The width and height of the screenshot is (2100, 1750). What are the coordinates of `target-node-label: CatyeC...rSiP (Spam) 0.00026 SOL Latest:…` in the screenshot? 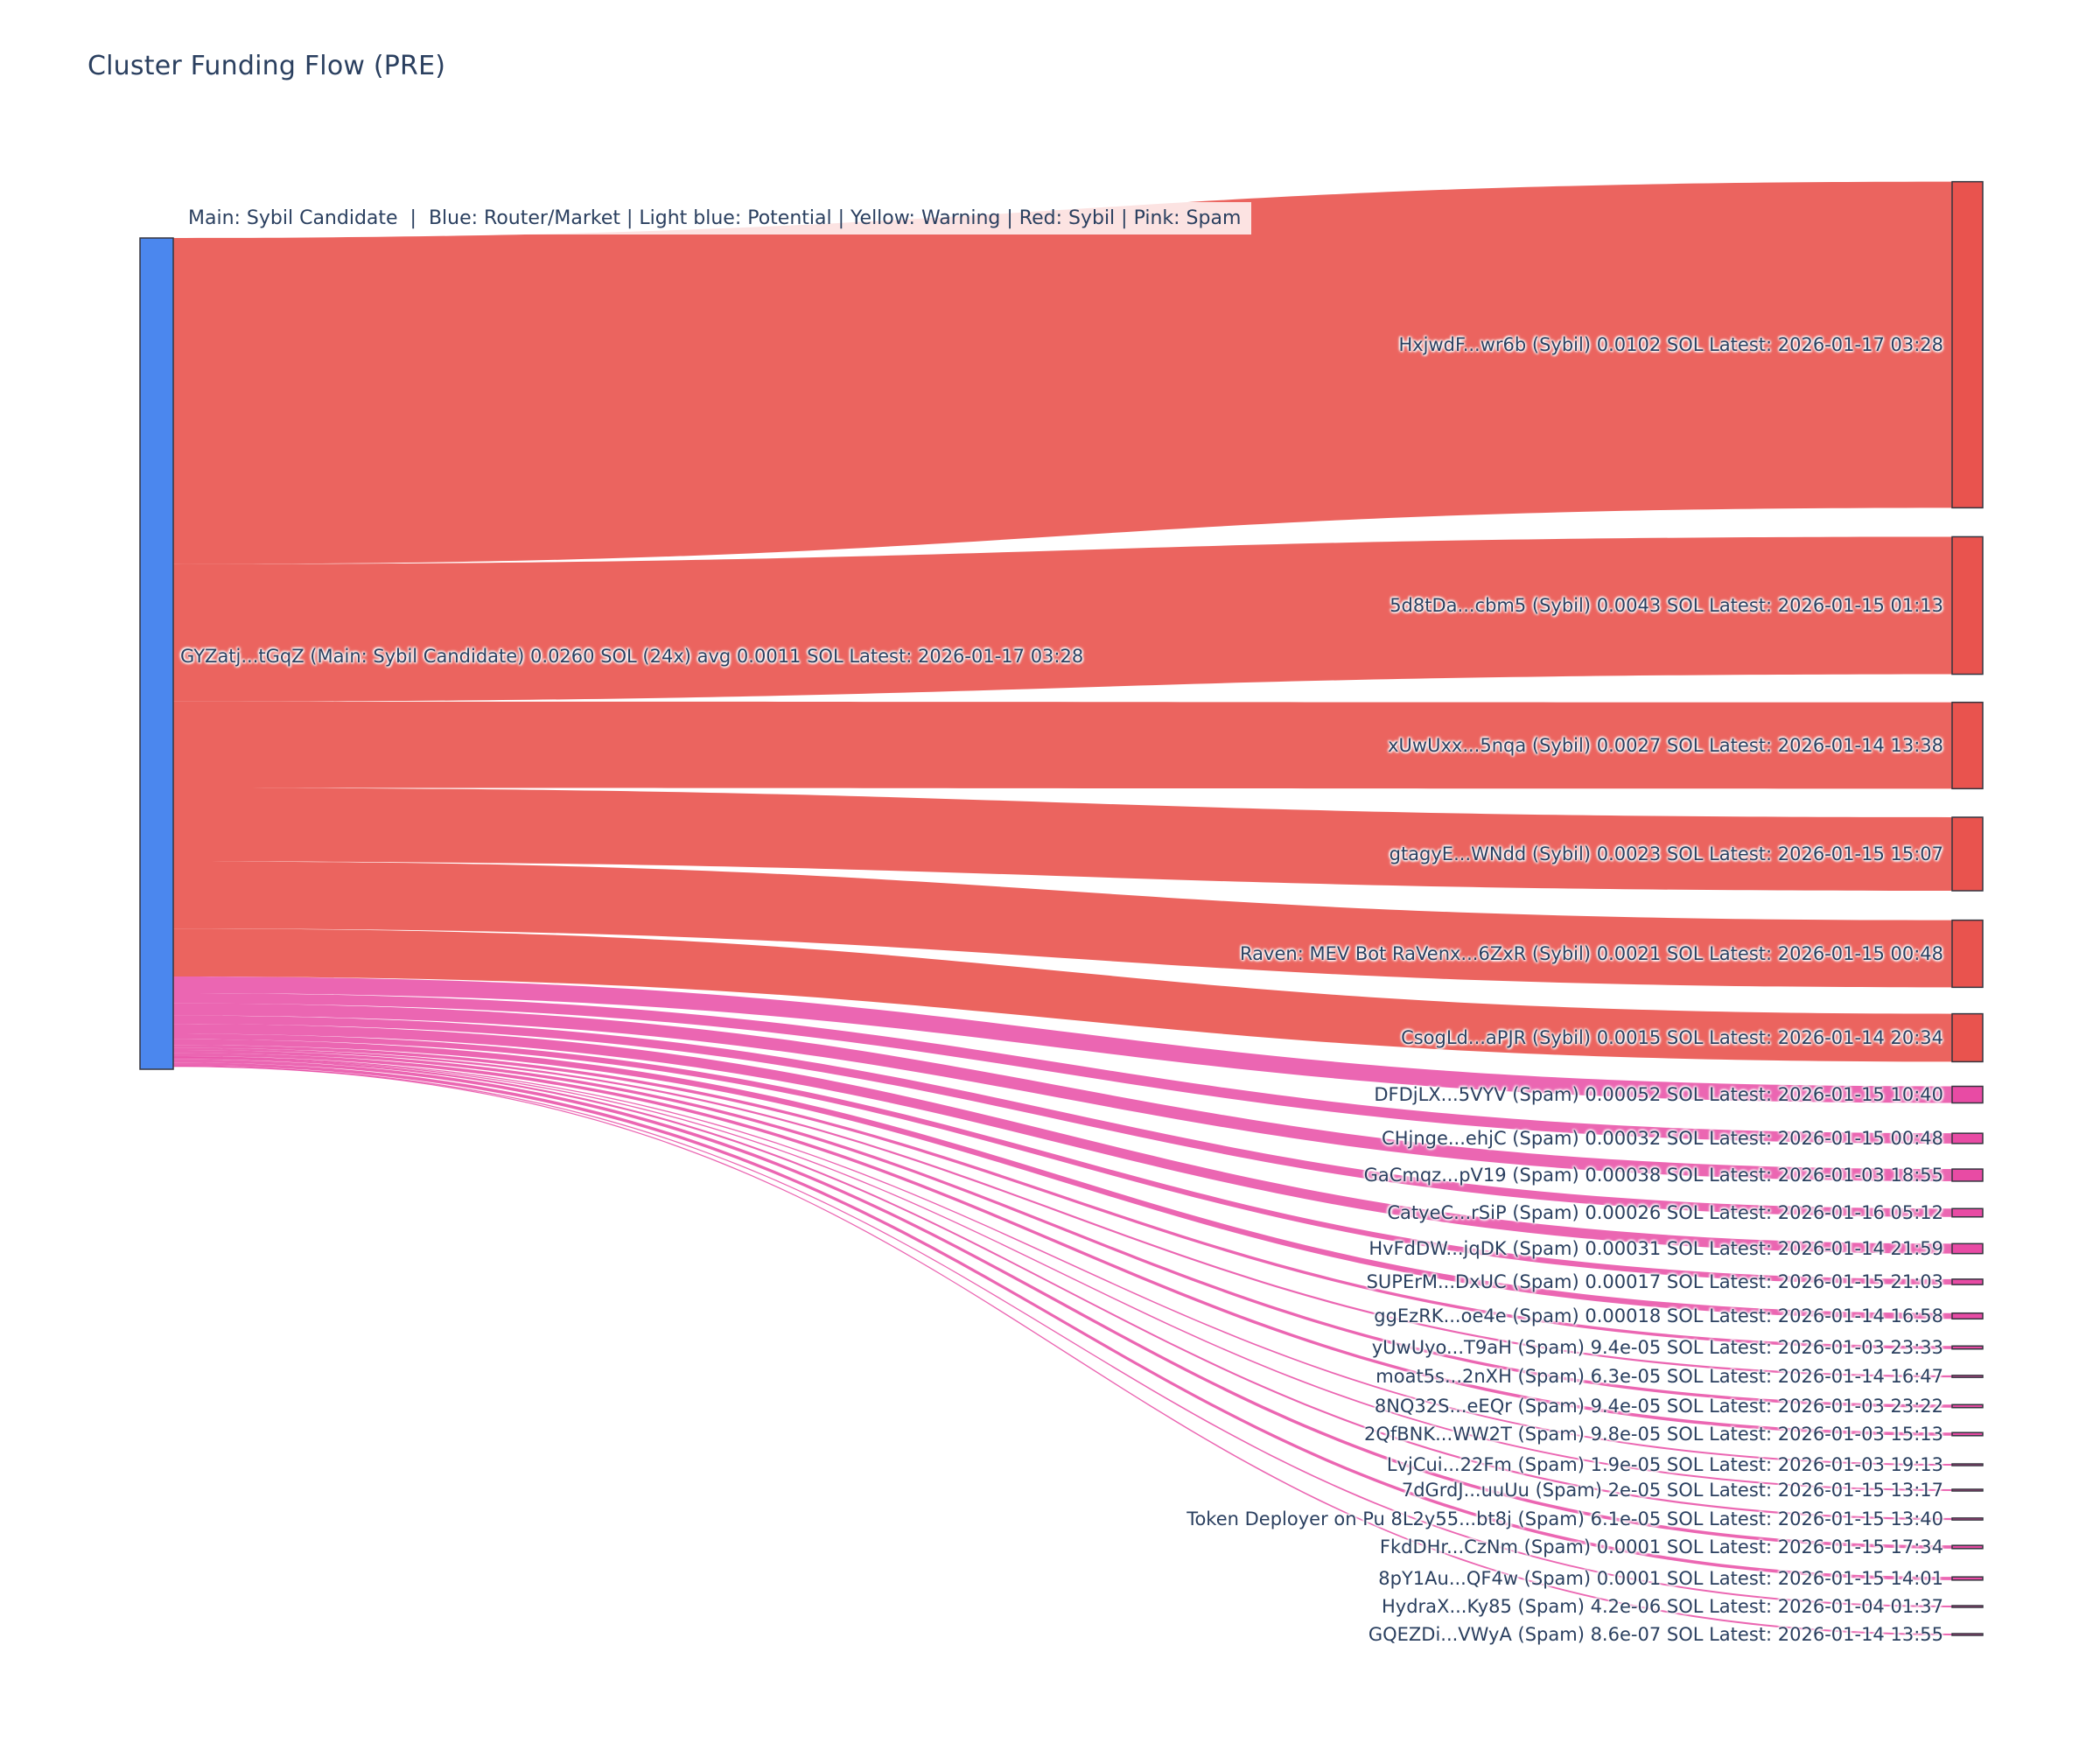 It's located at (1665, 1212).